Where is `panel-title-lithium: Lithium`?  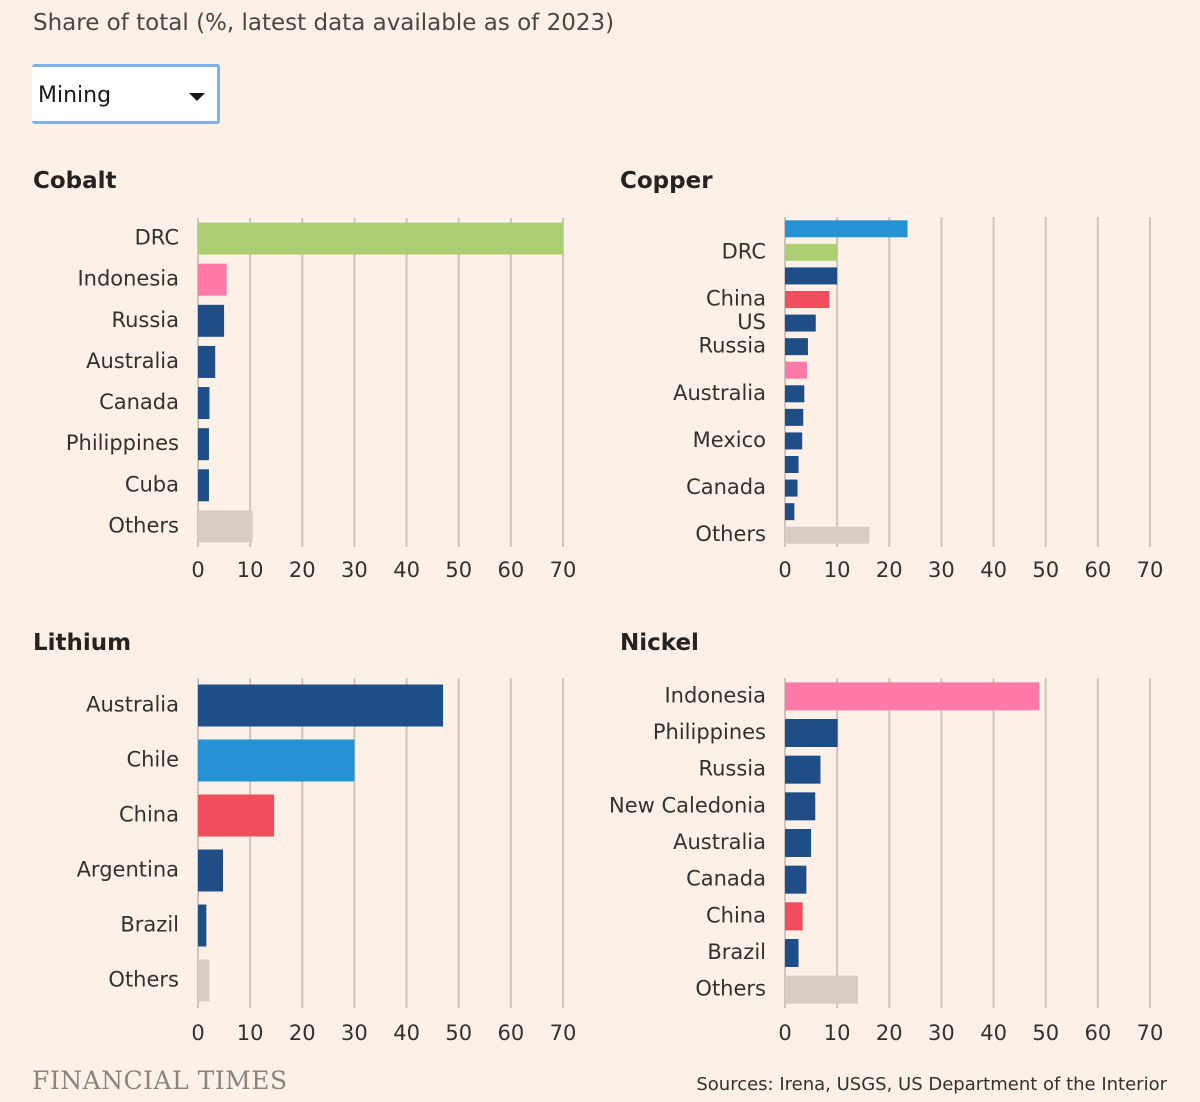
panel-title-lithium: Lithium is located at coordinates (82, 643).